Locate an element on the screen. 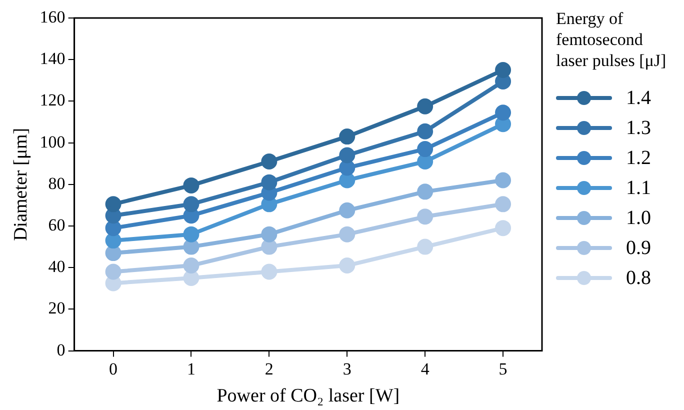  legend-label: 1.0 is located at coordinates (638, 218).